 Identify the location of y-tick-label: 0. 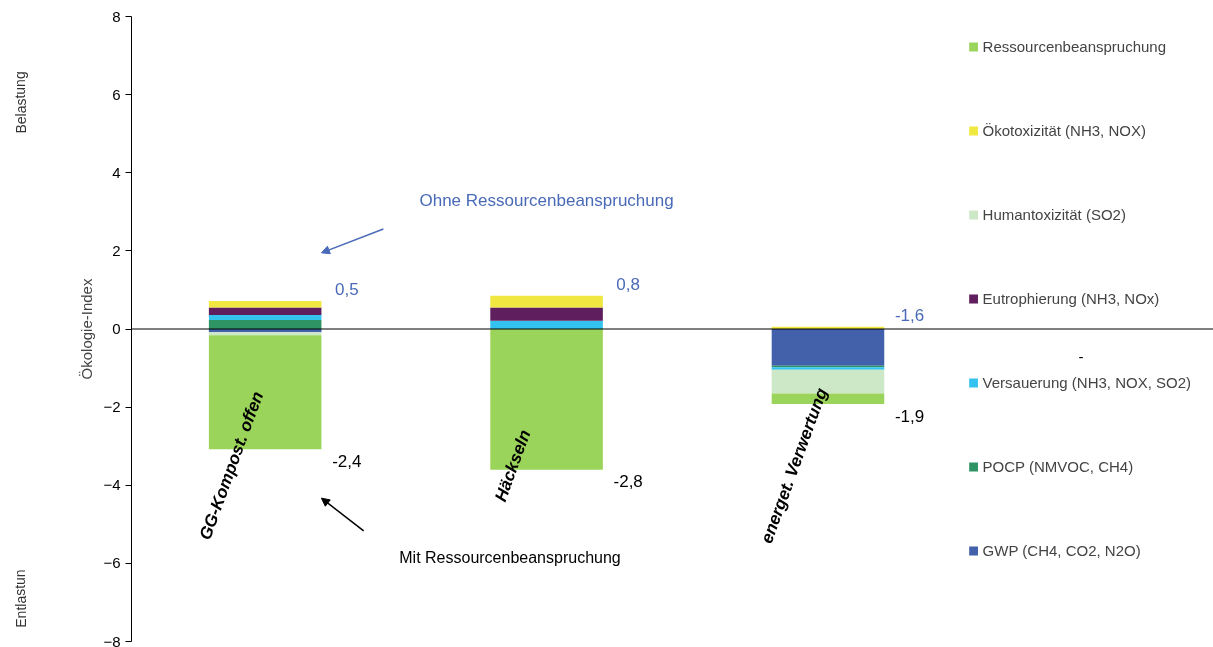
(116, 328).